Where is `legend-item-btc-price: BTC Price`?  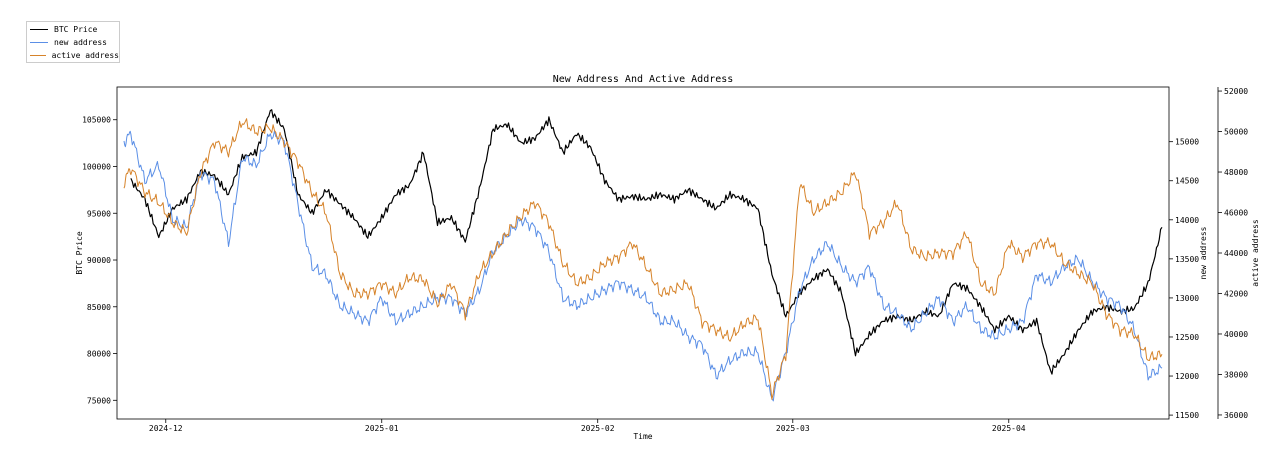 legend-item-btc-price: BTC Price is located at coordinates (73, 29).